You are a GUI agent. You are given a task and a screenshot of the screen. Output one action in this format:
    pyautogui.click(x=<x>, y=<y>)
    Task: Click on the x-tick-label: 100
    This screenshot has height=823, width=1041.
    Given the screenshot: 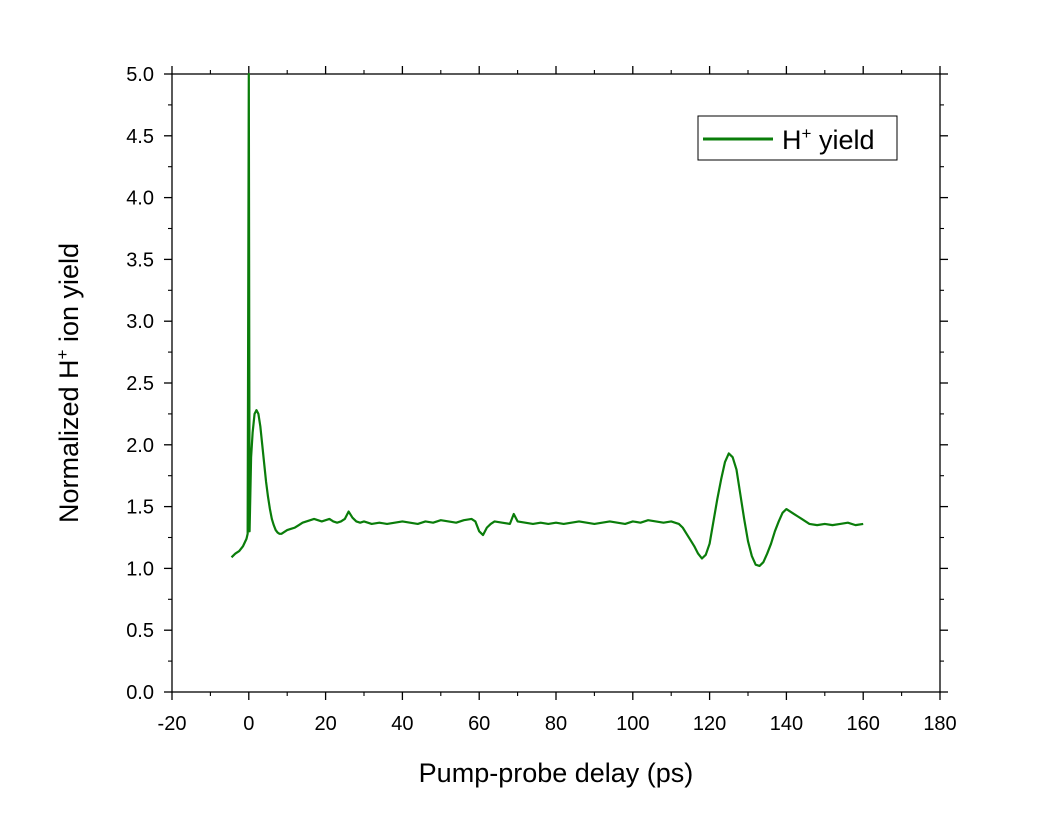 What is the action you would take?
    pyautogui.click(x=632, y=724)
    